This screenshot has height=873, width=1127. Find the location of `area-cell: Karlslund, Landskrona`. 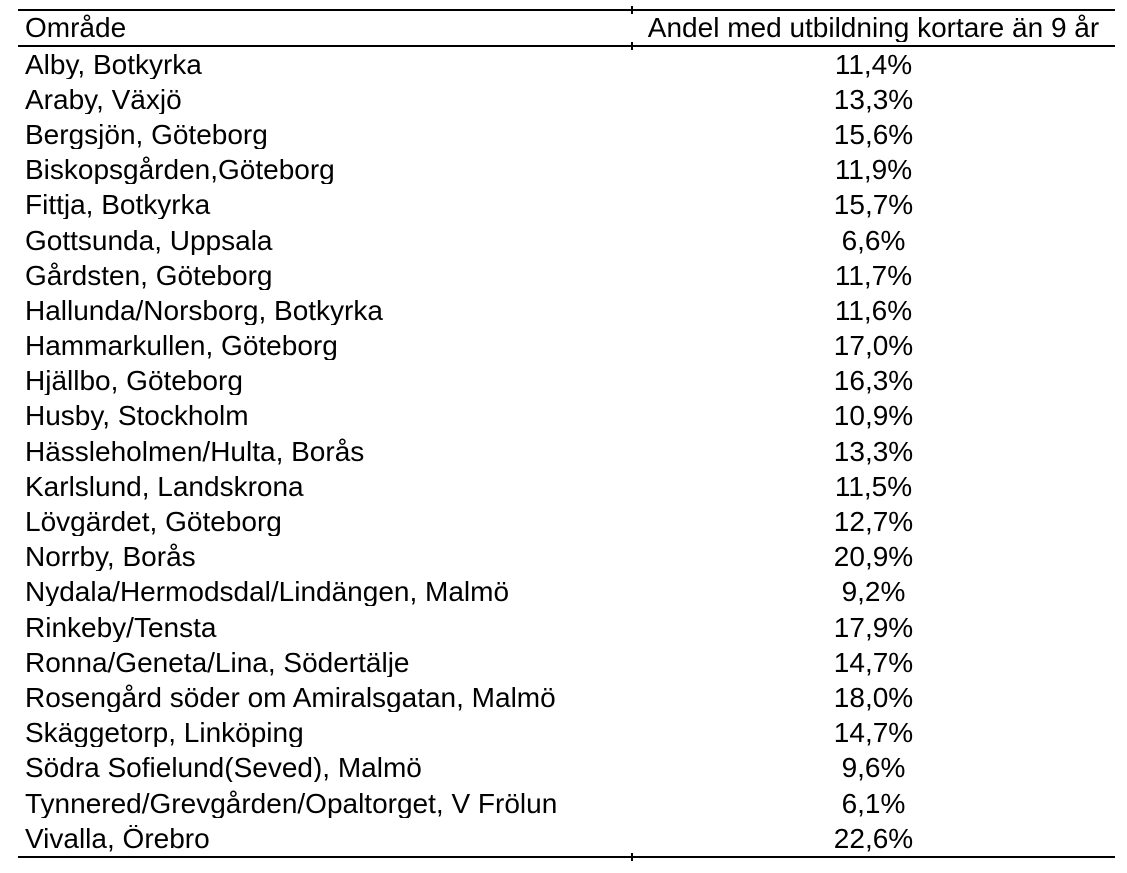

area-cell: Karlslund, Landskrona is located at coordinates (164, 486).